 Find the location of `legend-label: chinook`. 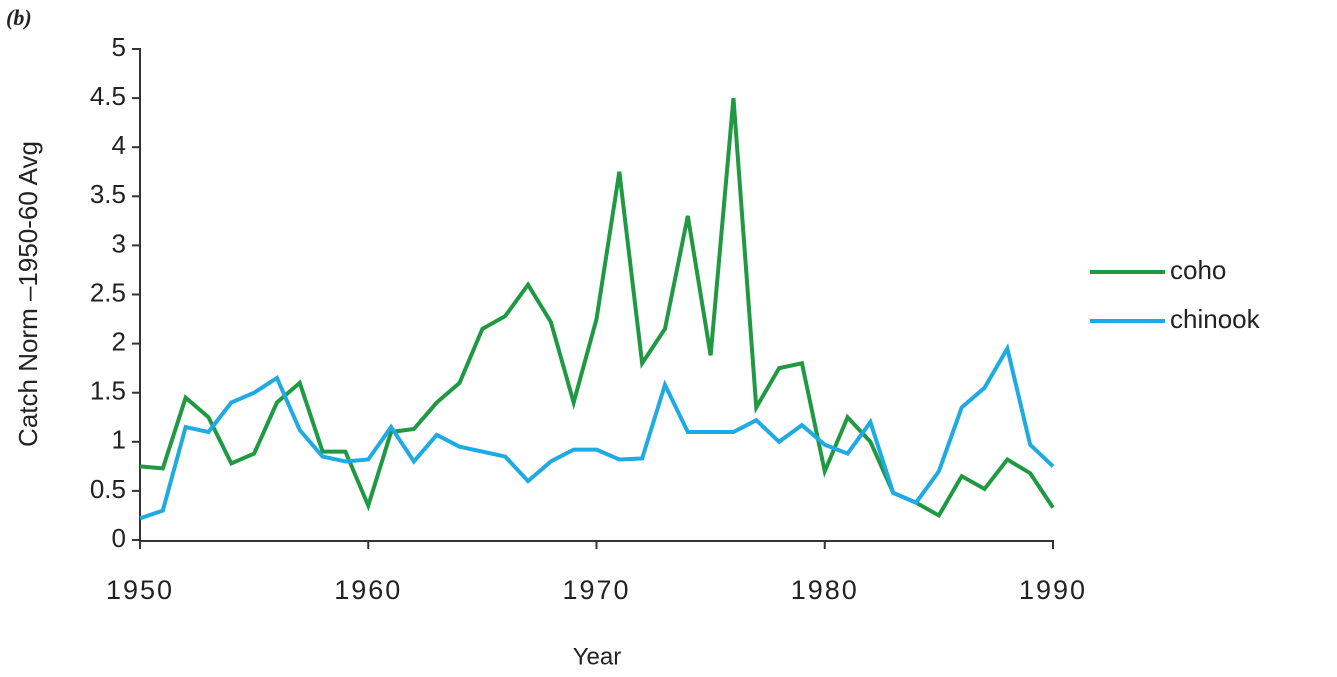

legend-label: chinook is located at coordinates (1215, 319).